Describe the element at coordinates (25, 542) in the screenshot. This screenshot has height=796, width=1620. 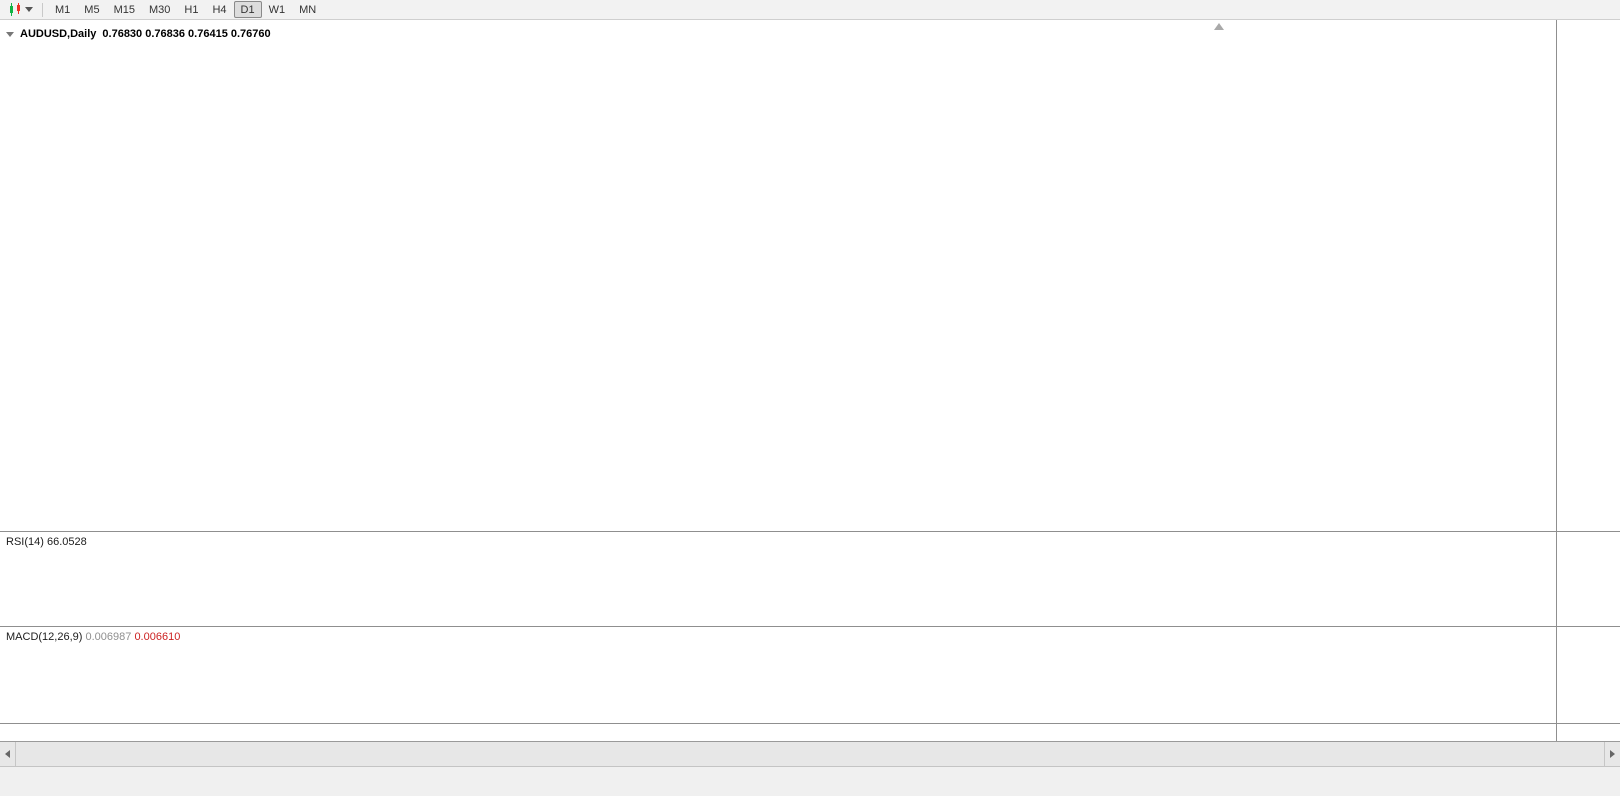
I see `rsi-label: RSI(14)` at that location.